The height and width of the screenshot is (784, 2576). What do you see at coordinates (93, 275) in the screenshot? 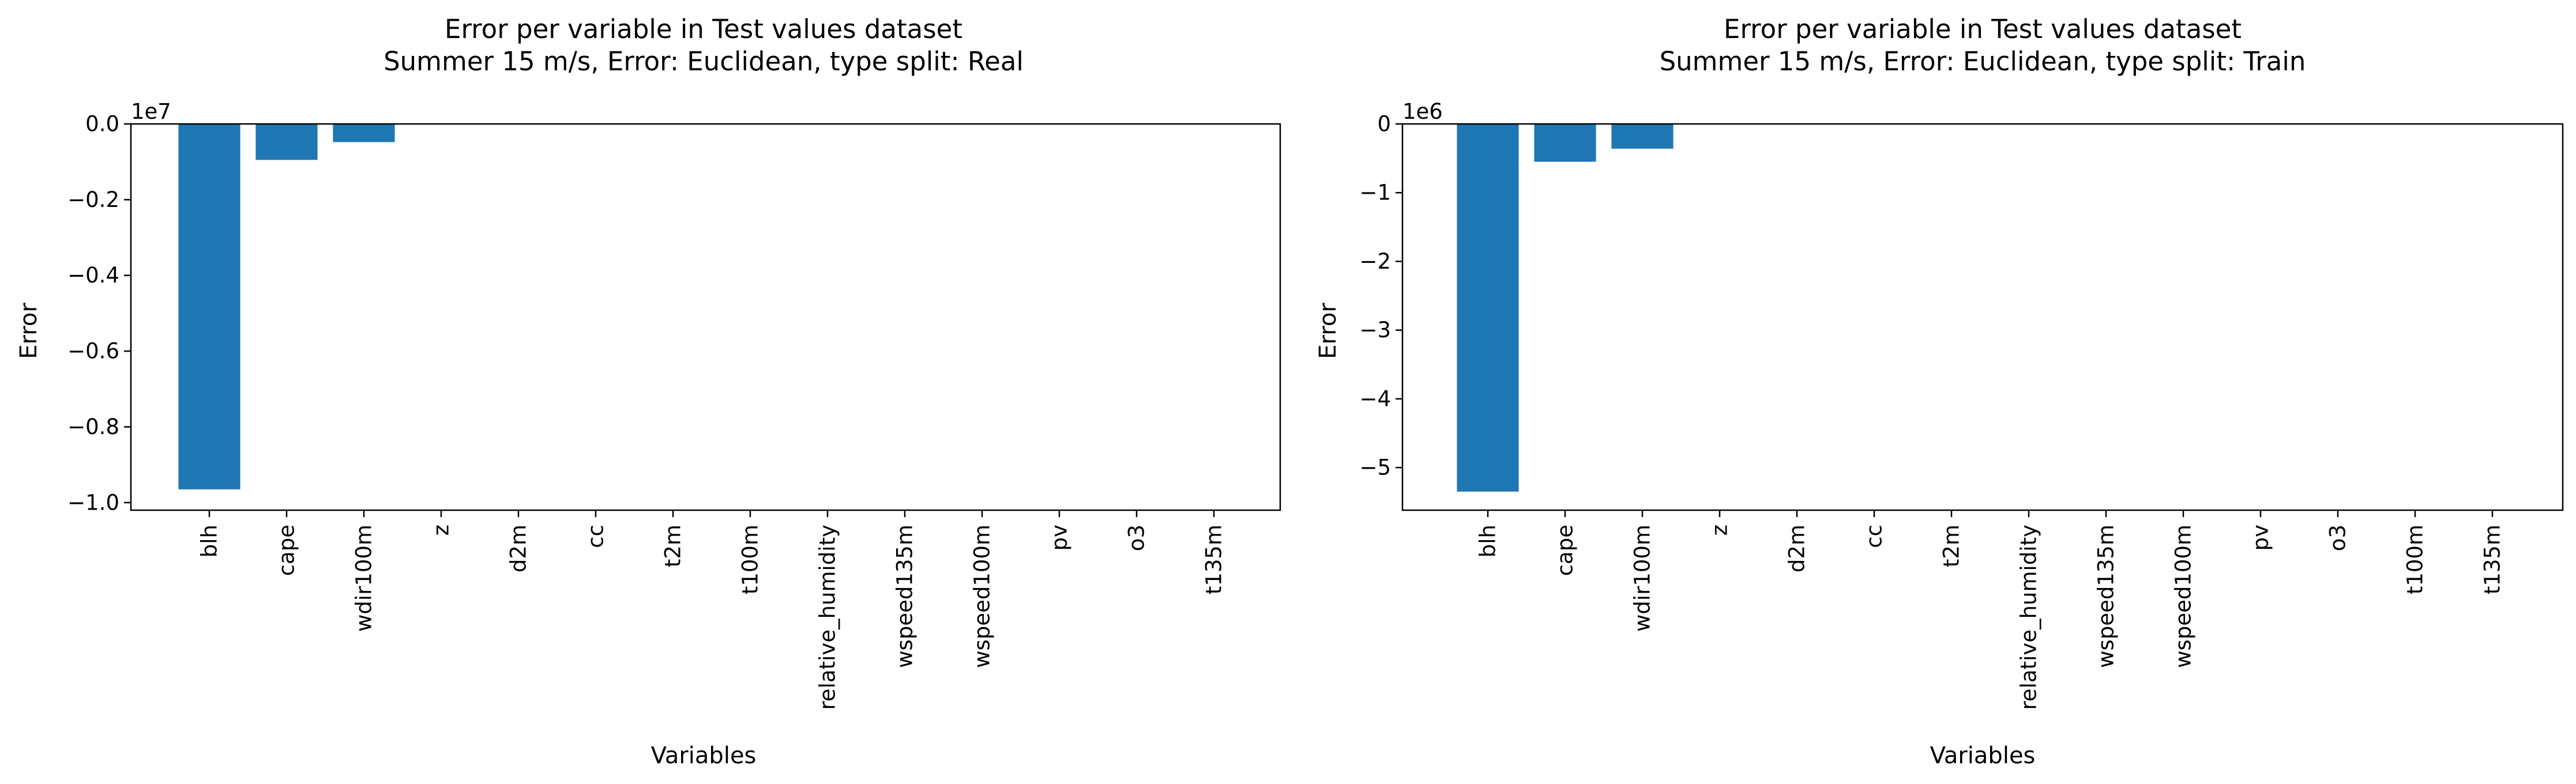
I see `y-tick-label: −0.4` at bounding box center [93, 275].